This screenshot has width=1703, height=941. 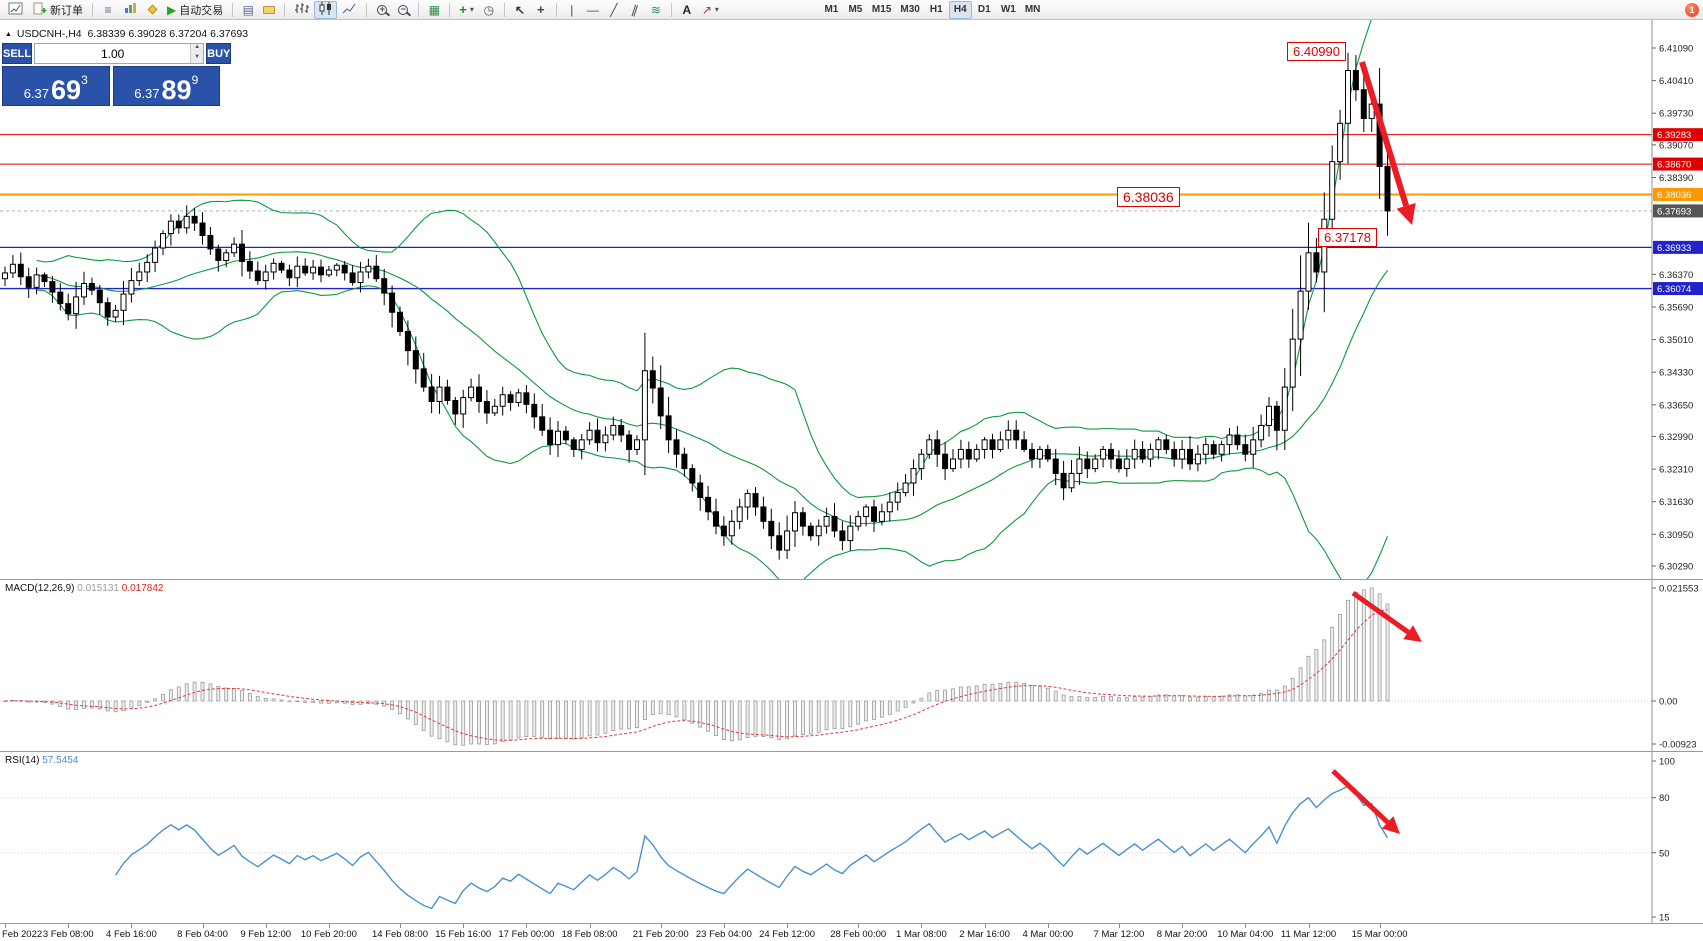 I want to click on sell-price-button: 6.37 69 3, so click(x=56, y=86).